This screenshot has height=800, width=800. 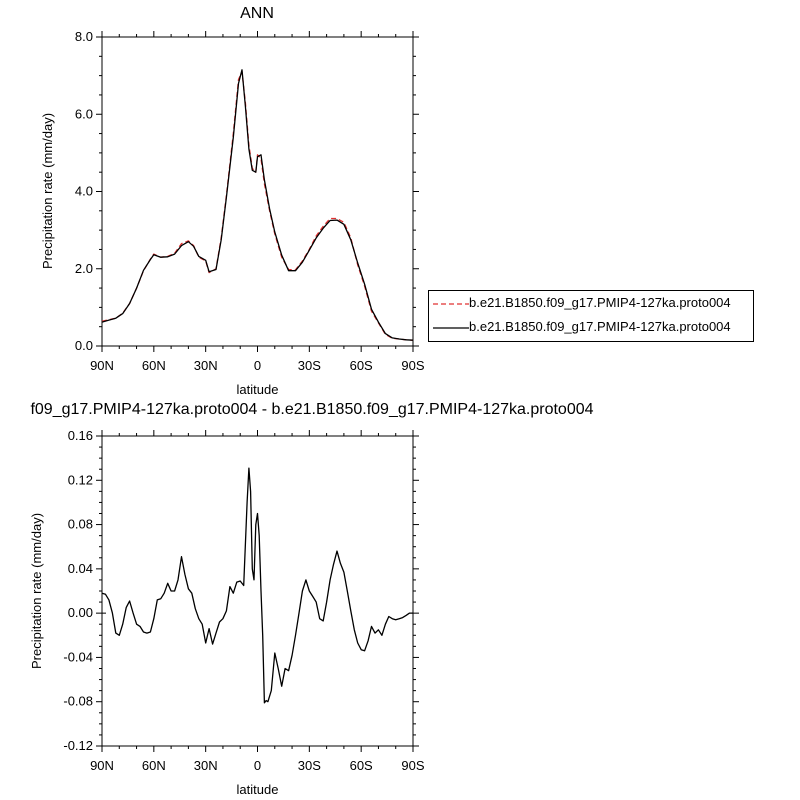 I want to click on legend-item-1: b.e21.B1850.f09_g17.PMIP4-127ka.proto004, so click(x=591, y=304).